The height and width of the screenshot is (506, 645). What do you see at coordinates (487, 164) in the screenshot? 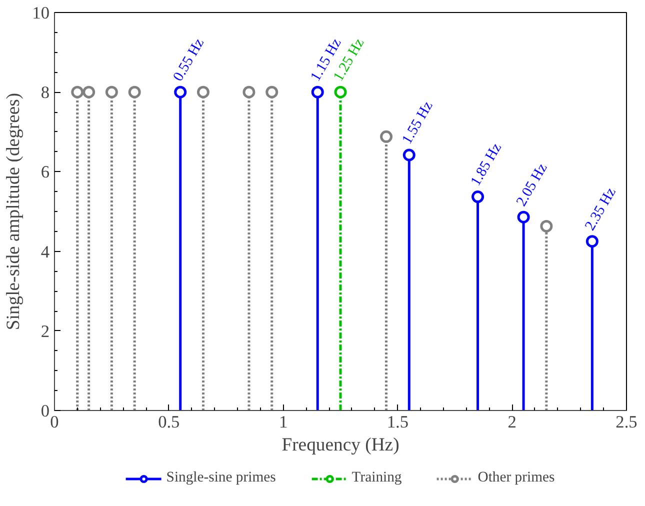
I see `annotation: 1.85 Hz` at bounding box center [487, 164].